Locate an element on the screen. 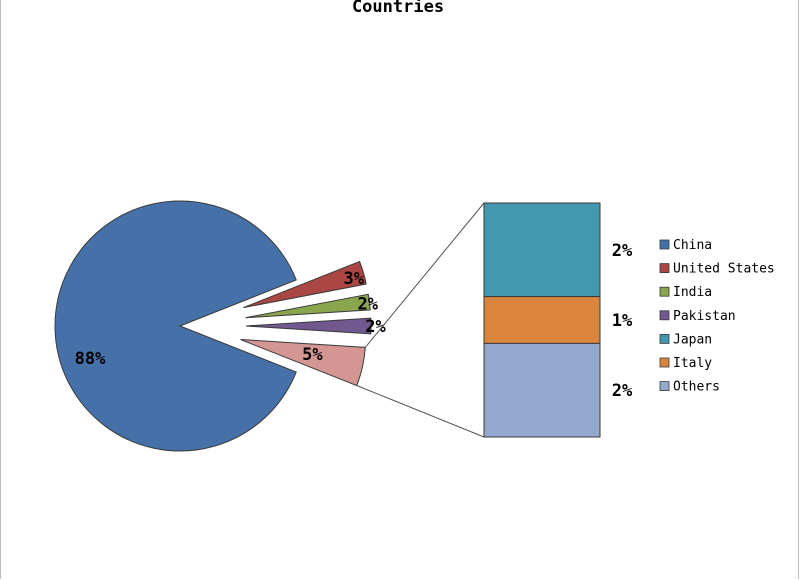 This screenshot has height=580, width=800. legend-label-china: China is located at coordinates (692, 245).